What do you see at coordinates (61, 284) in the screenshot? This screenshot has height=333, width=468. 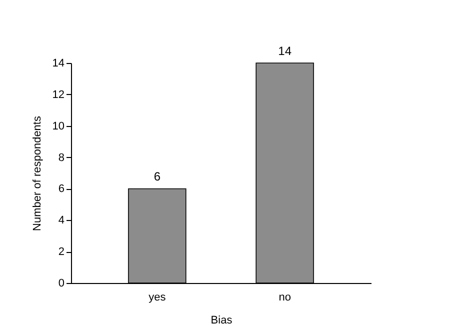 I see `y-tick-label: 0` at bounding box center [61, 284].